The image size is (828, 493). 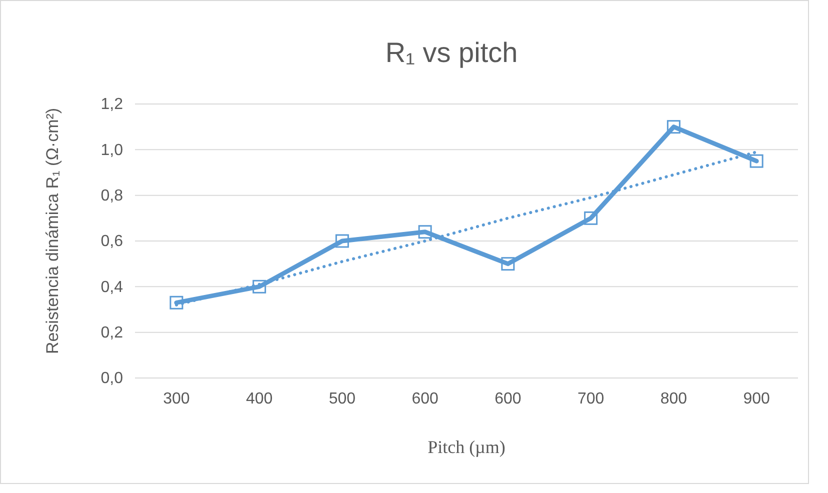 What do you see at coordinates (259, 399) in the screenshot?
I see `x-tick-label: 400` at bounding box center [259, 399].